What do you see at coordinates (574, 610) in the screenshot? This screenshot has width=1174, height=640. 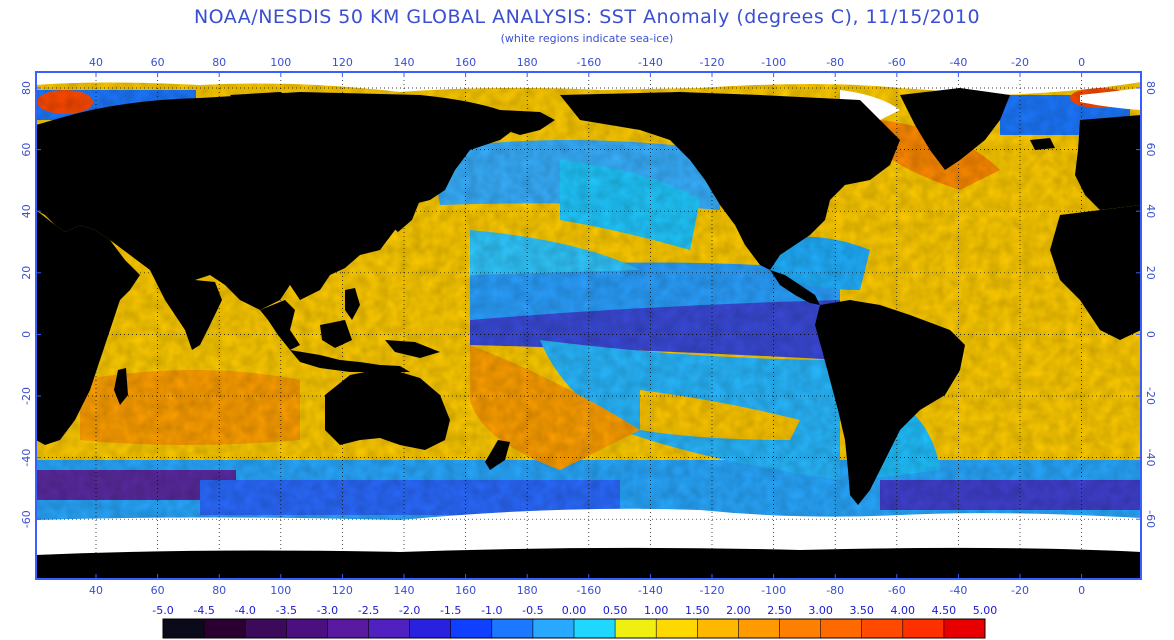 I see `colorbar-label: 0.00` at bounding box center [574, 610].